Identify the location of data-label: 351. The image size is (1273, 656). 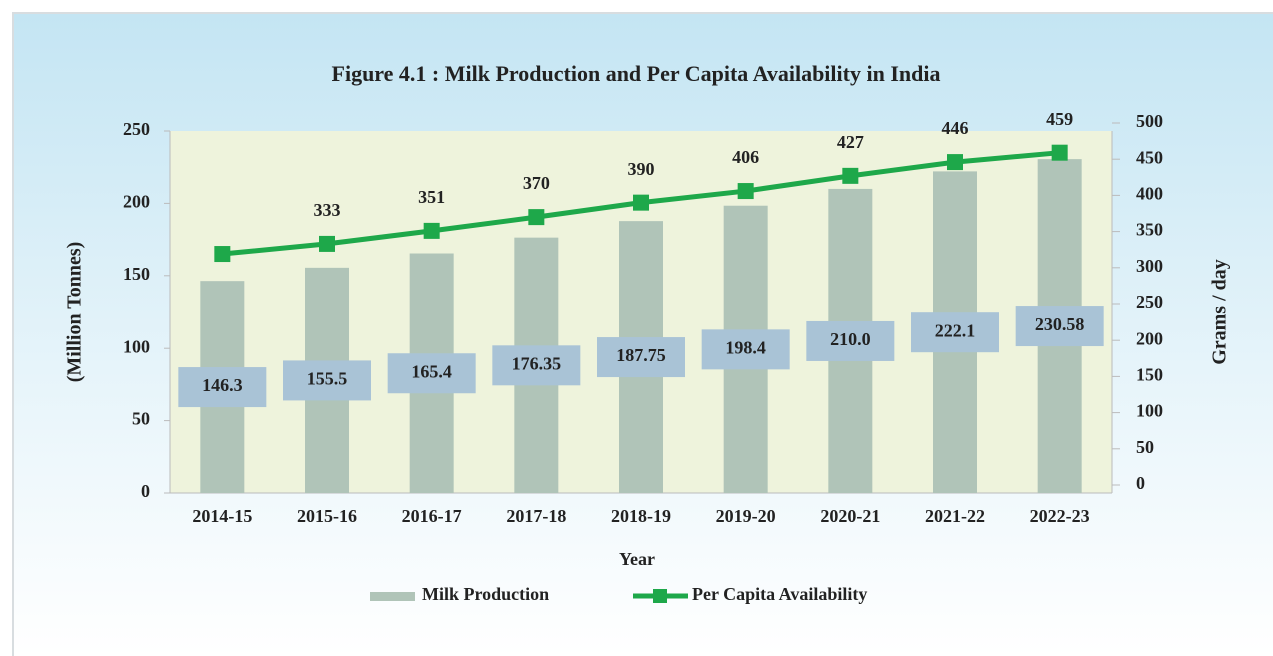
(431, 197).